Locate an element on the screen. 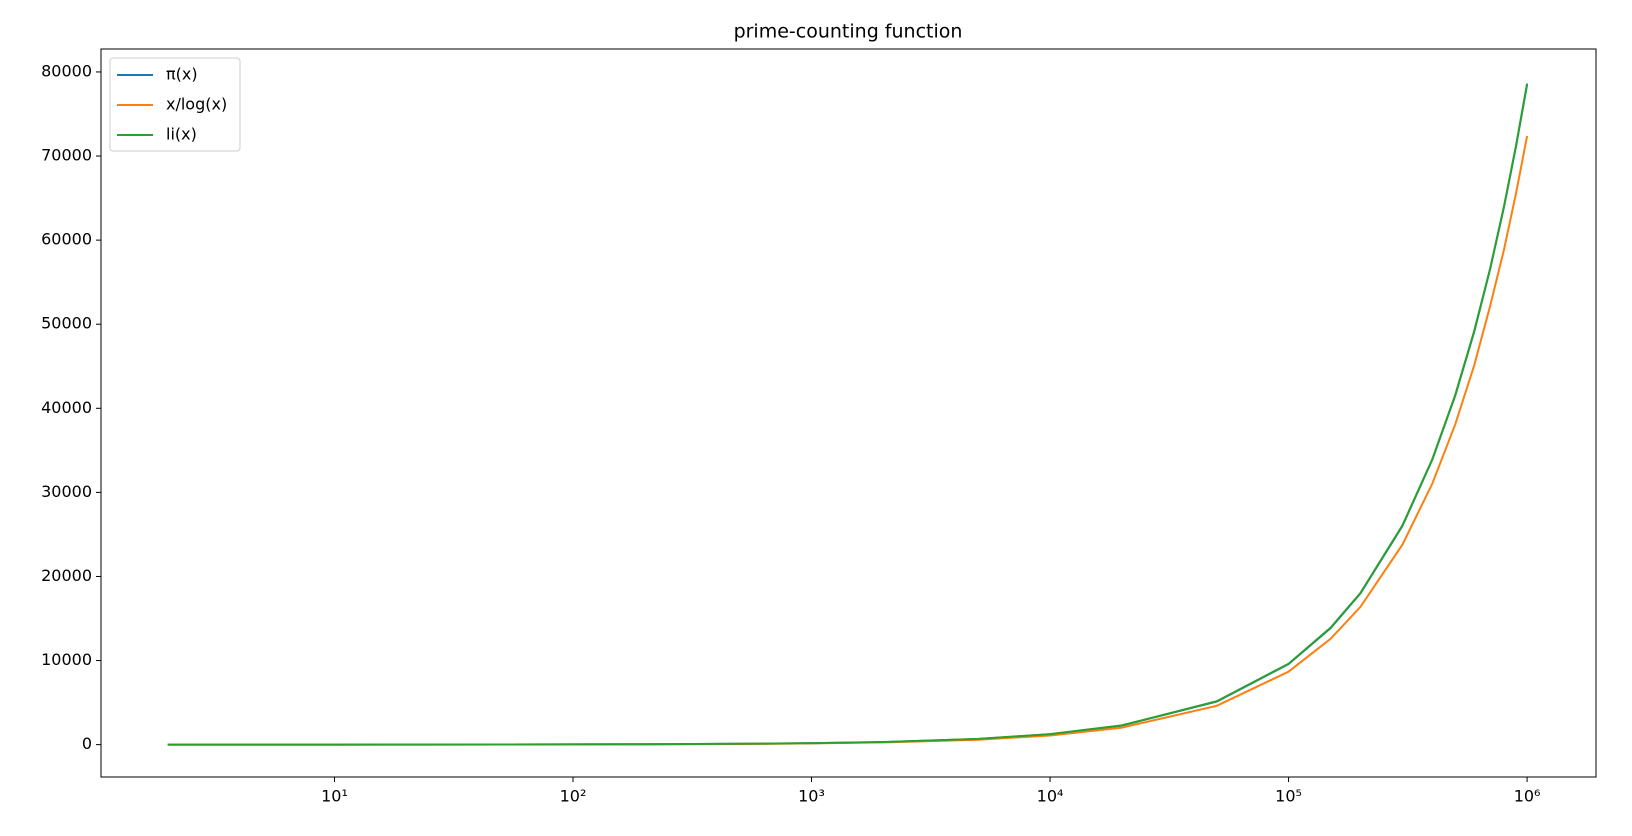 The width and height of the screenshot is (1632, 836). legend-box is located at coordinates (175, 104).